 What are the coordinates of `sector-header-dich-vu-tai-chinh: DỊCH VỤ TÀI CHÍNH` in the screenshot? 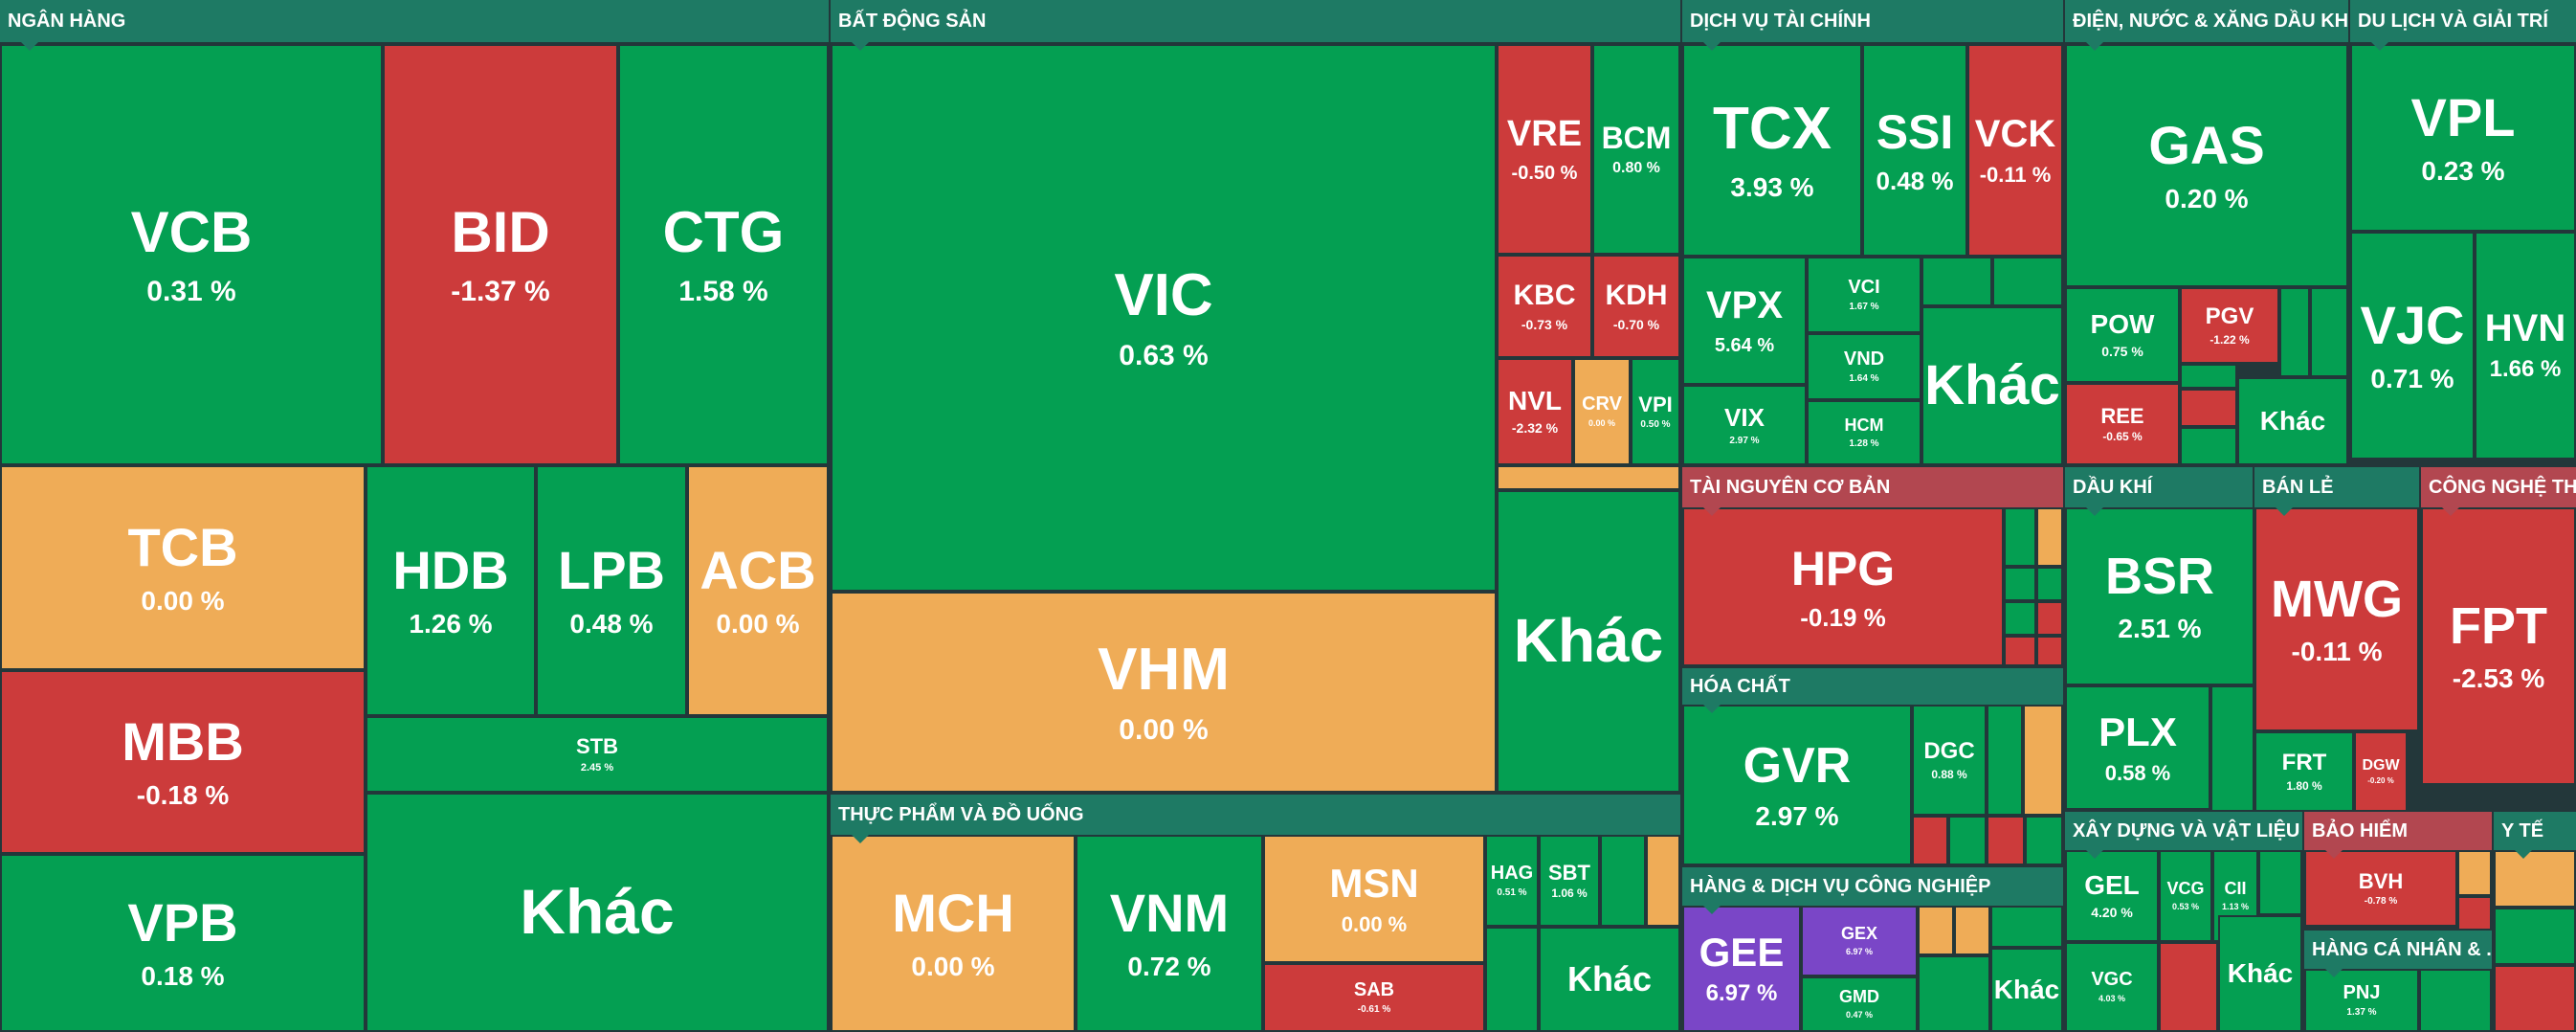 It's located at (1872, 21).